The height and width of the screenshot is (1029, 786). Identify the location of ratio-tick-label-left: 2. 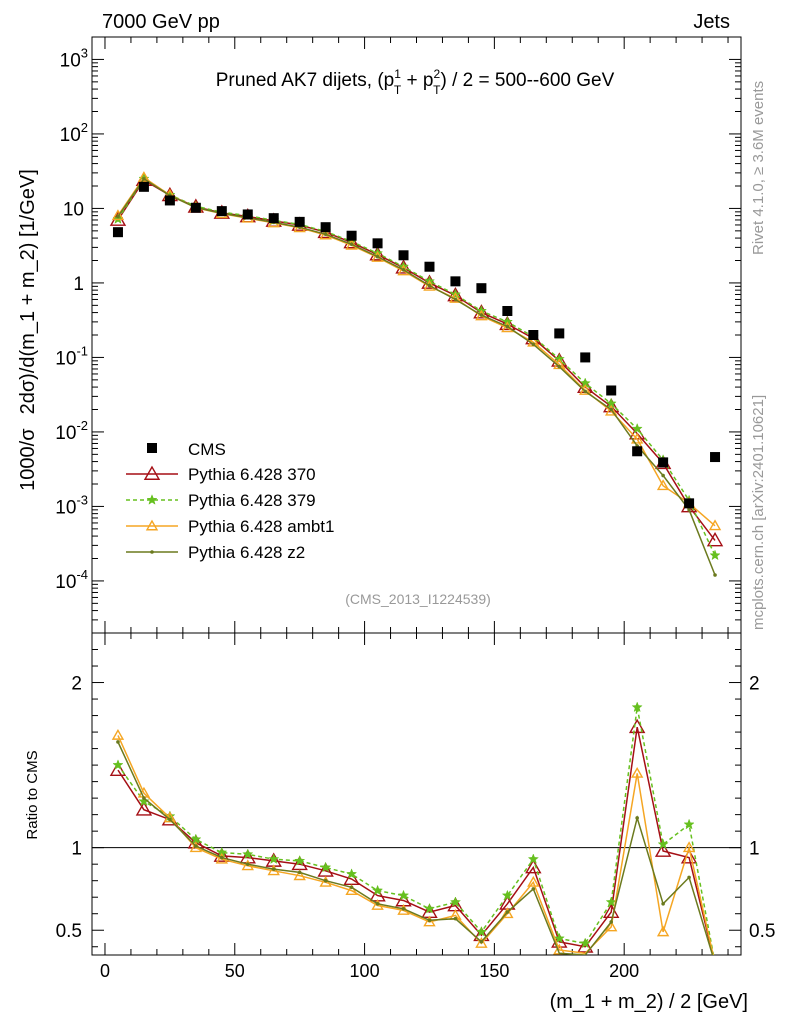
(76, 684).